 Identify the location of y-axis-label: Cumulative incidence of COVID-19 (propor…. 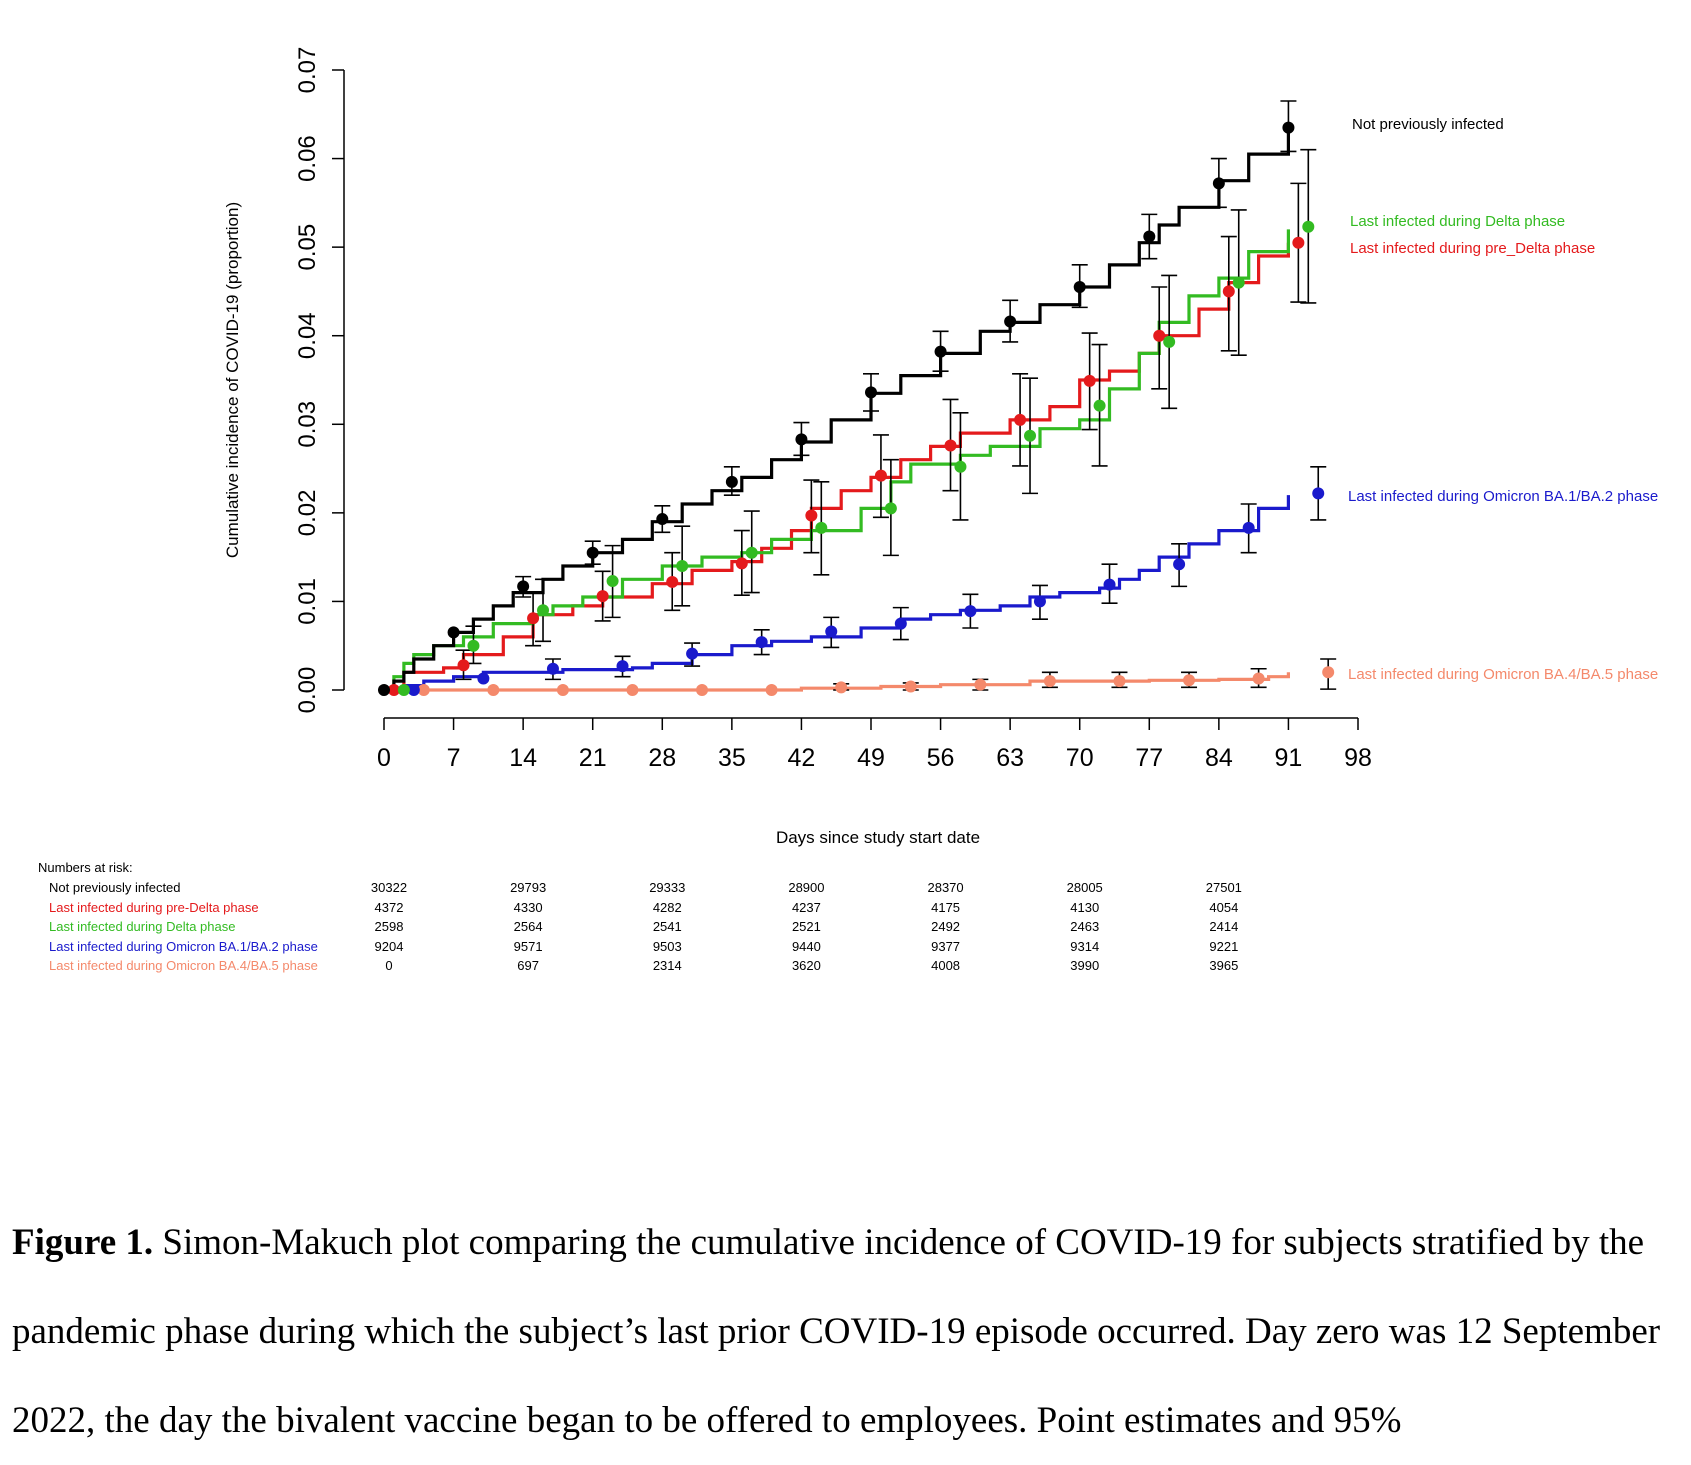
(232, 380).